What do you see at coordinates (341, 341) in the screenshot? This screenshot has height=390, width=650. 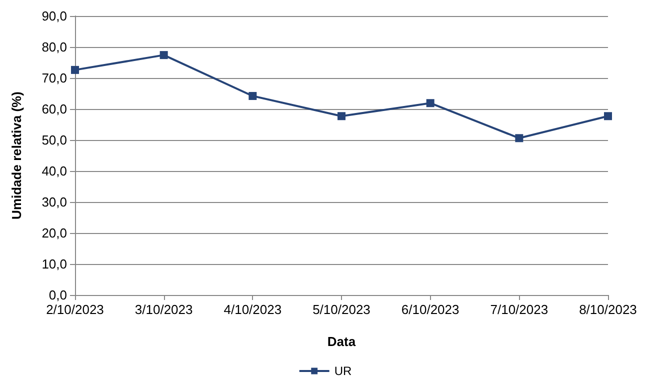 I see `x-axis-title: Data` at bounding box center [341, 341].